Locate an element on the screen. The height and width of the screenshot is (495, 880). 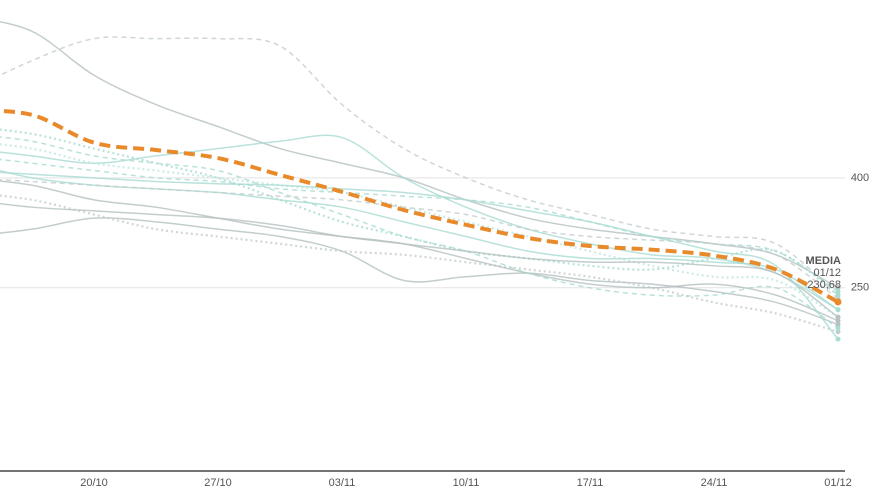
x-tick-label: 10/11 is located at coordinates (466, 483).